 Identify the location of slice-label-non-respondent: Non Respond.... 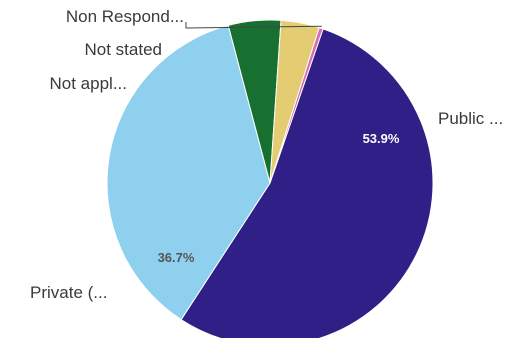
(125, 16).